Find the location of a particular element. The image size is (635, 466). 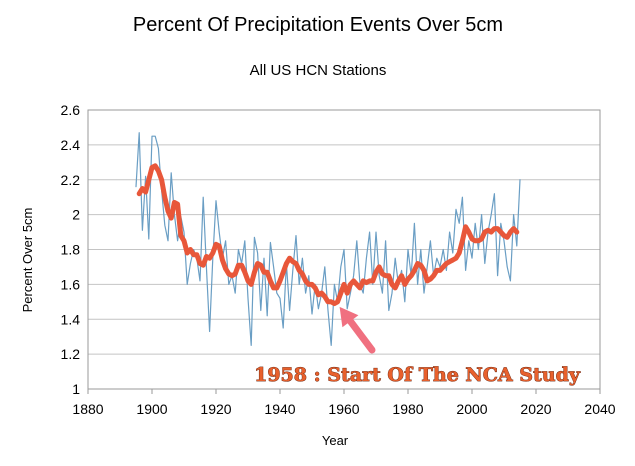

y-tick-label: 2.6 is located at coordinates (71, 110).